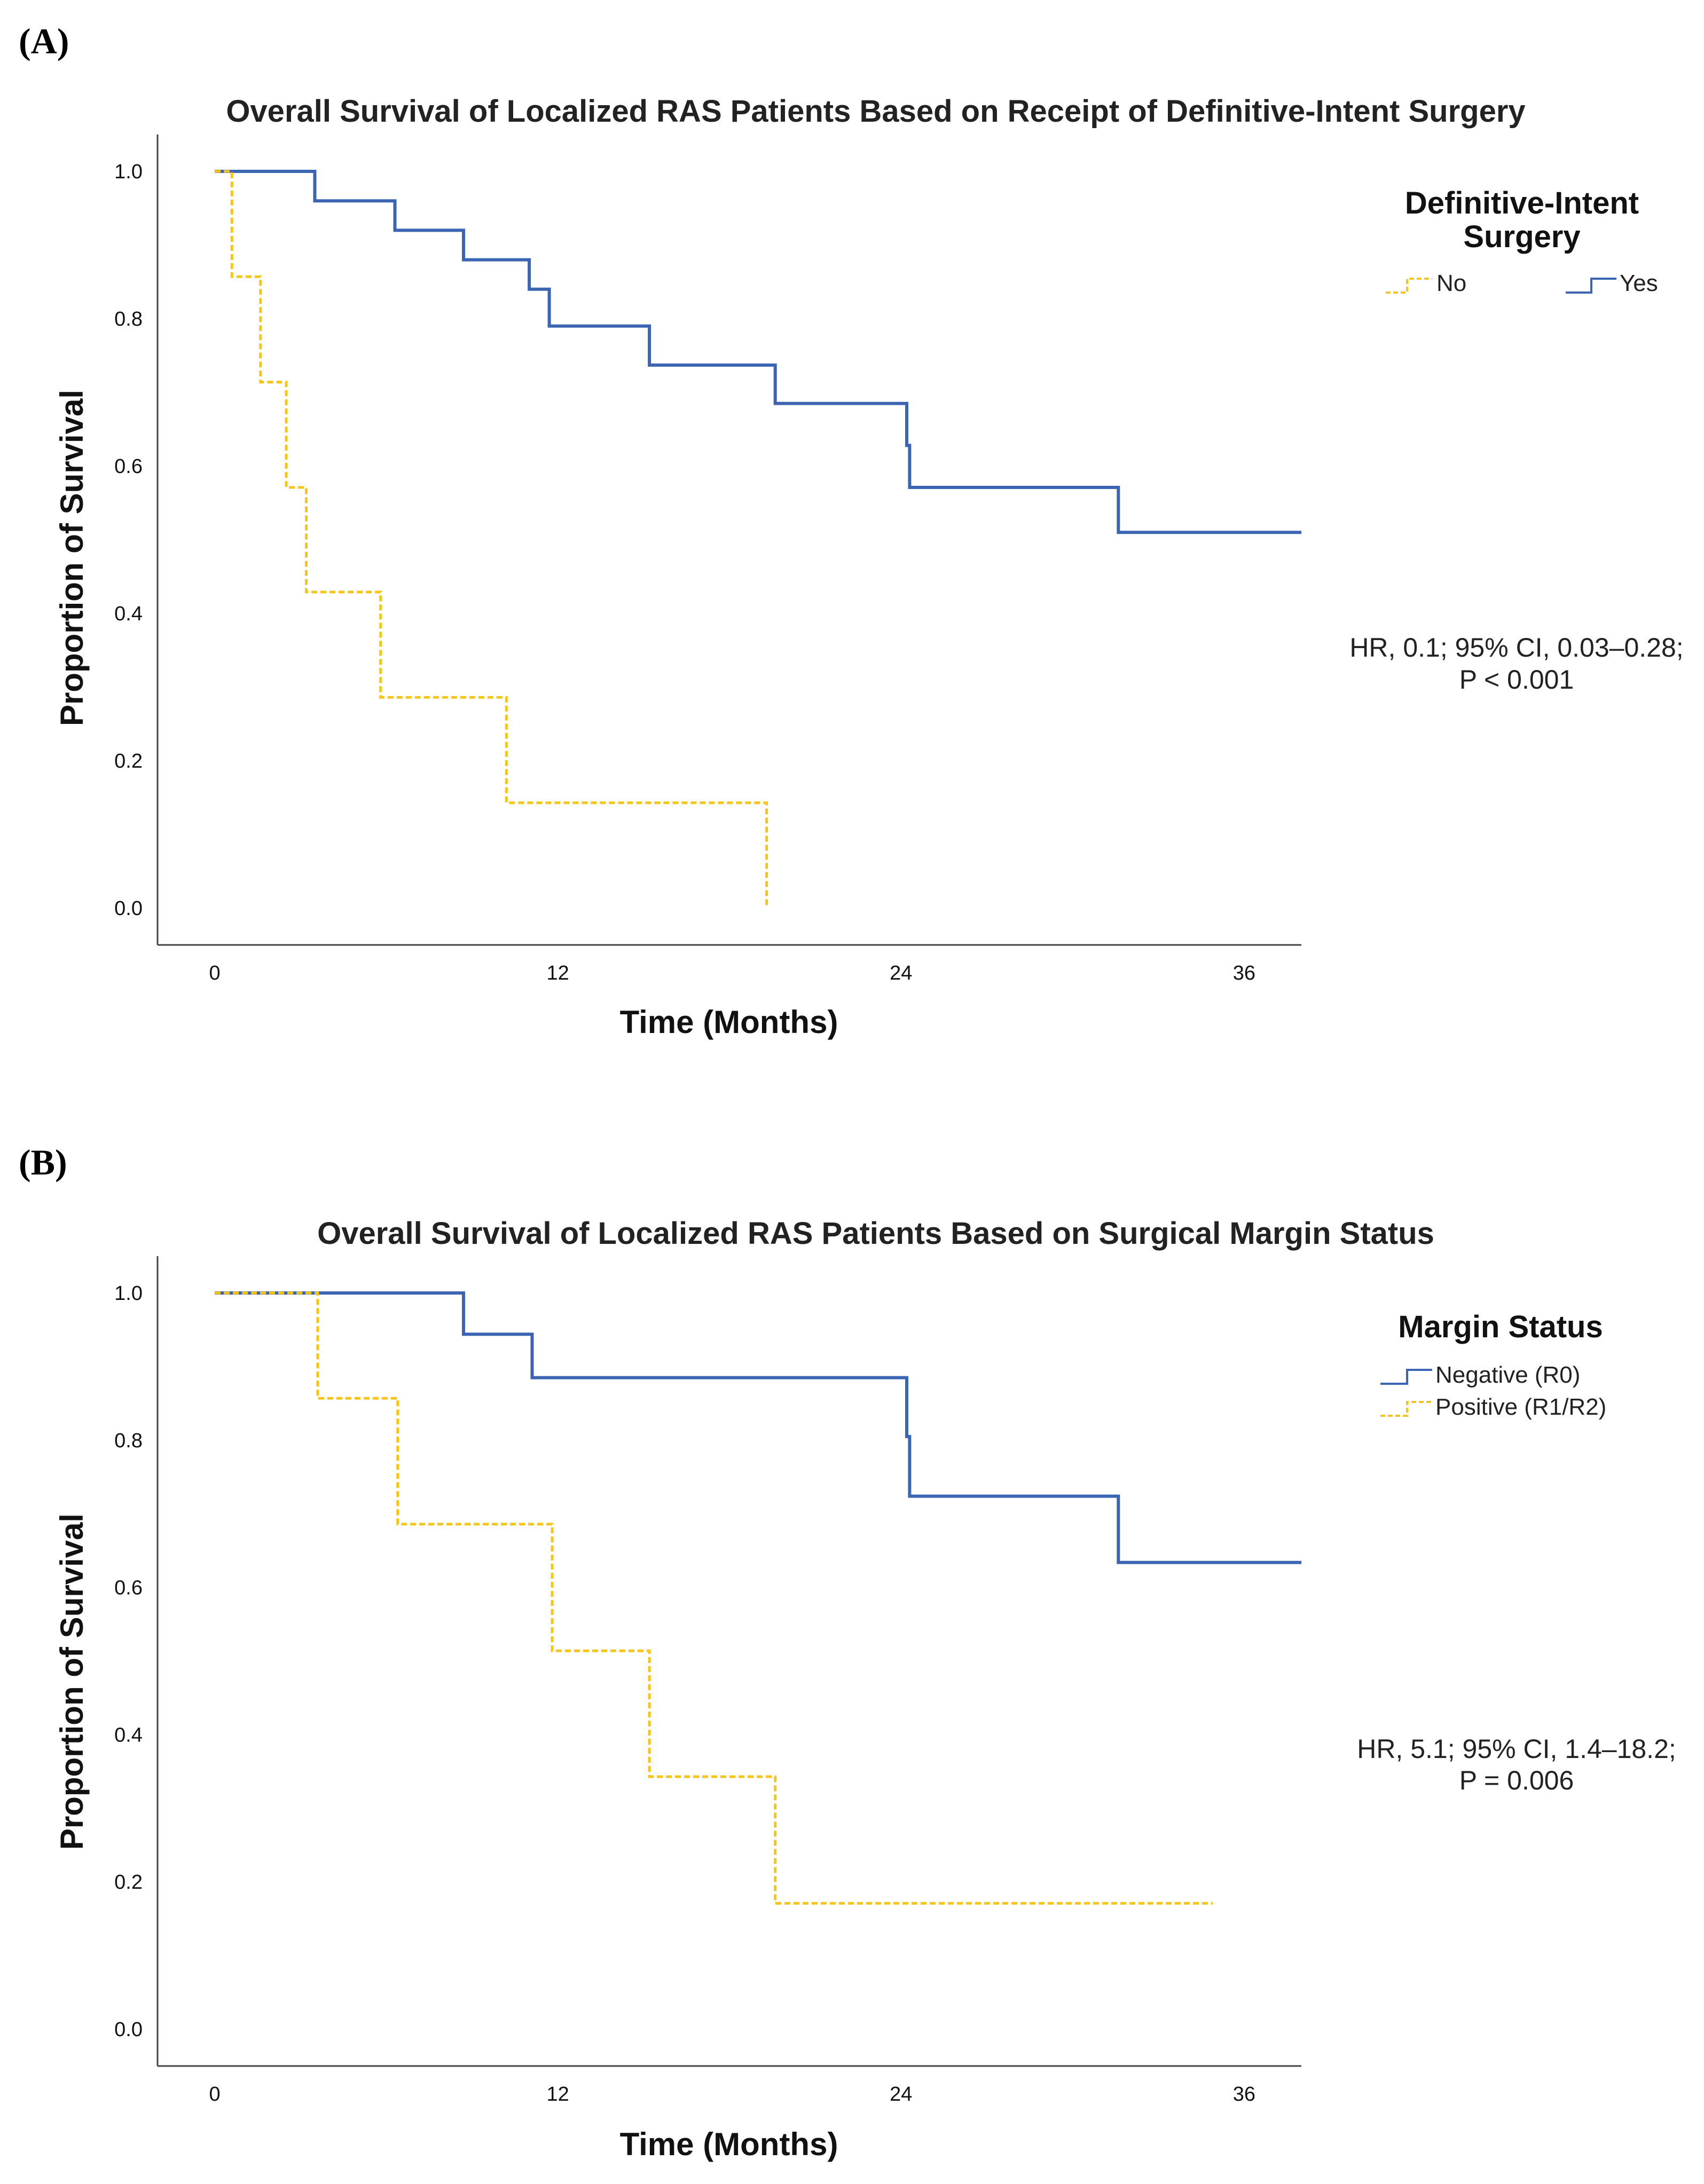 This screenshot has width=1704, height=2184. What do you see at coordinates (1521, 236) in the screenshot?
I see `legend-title-line-2: Surgery` at bounding box center [1521, 236].